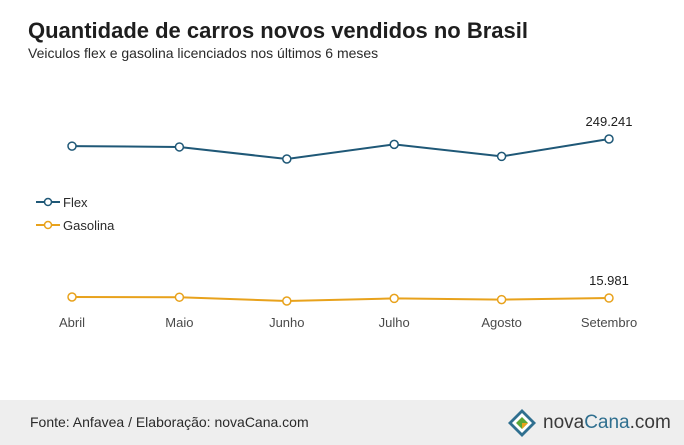 This screenshot has height=445, width=684. I want to click on flex-point-setembro, so click(609, 139).